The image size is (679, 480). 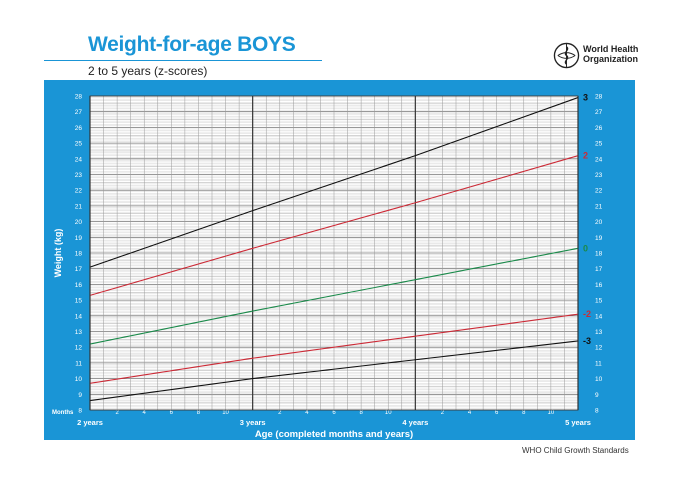 What do you see at coordinates (599, 379) in the screenshot?
I see `y-tick-label-right: 10` at bounding box center [599, 379].